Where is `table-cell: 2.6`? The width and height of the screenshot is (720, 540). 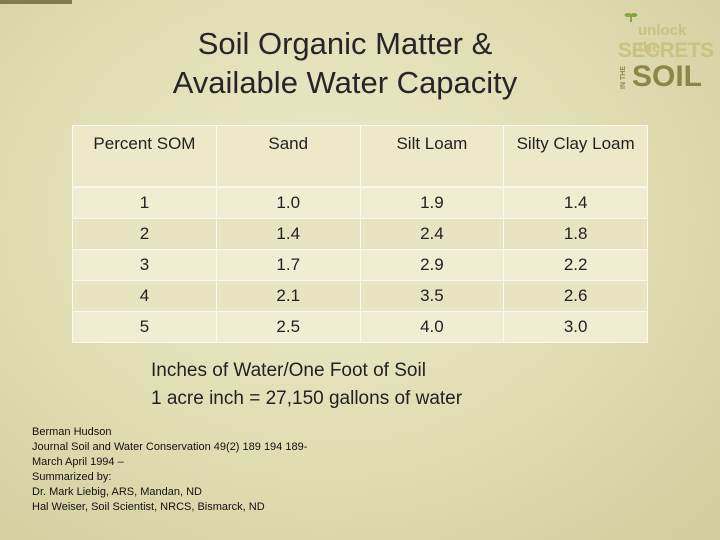
table-cell: 2.6 is located at coordinates (575, 296).